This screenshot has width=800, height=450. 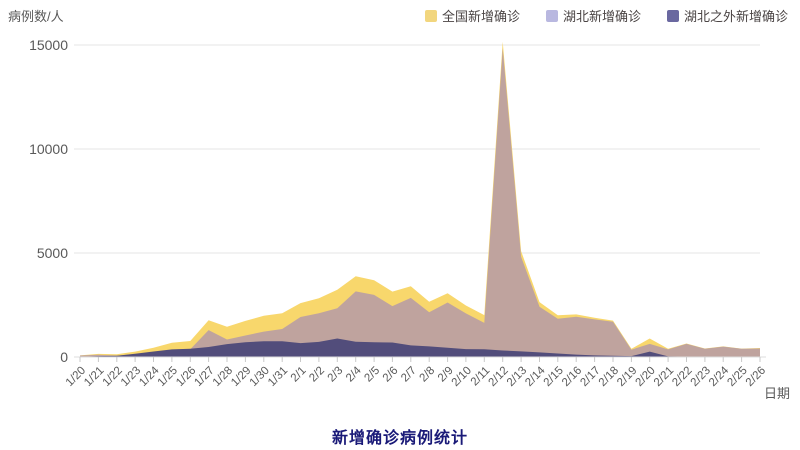 I want to click on x-tick-label: 1/20, so click(x=76, y=377).